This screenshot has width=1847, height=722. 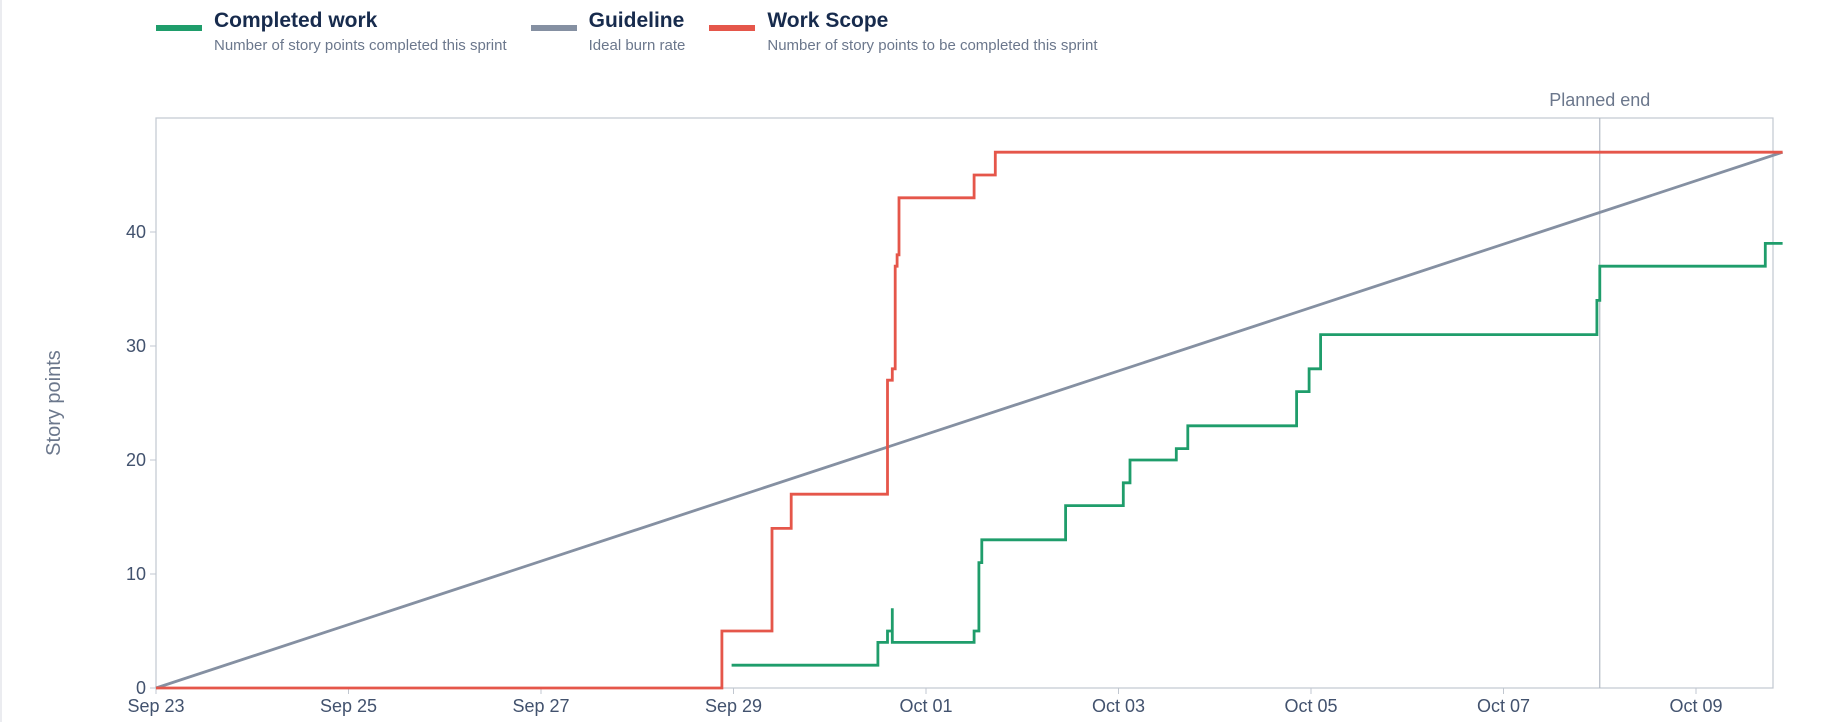 What do you see at coordinates (155, 706) in the screenshot?
I see `x-tick-label: Sep 23` at bounding box center [155, 706].